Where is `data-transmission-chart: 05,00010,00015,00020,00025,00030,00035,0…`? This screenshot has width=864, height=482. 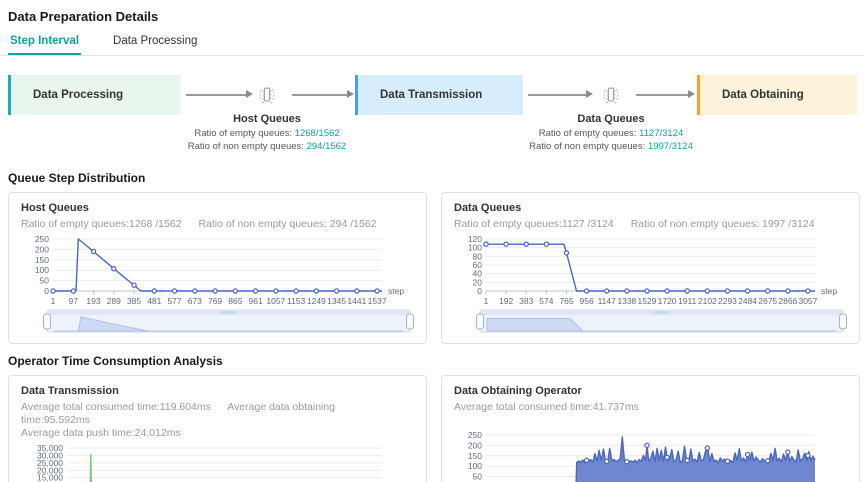 data-transmission-chart: 05,00010,00015,00020,00025,00030,00035,0… is located at coordinates (217, 462).